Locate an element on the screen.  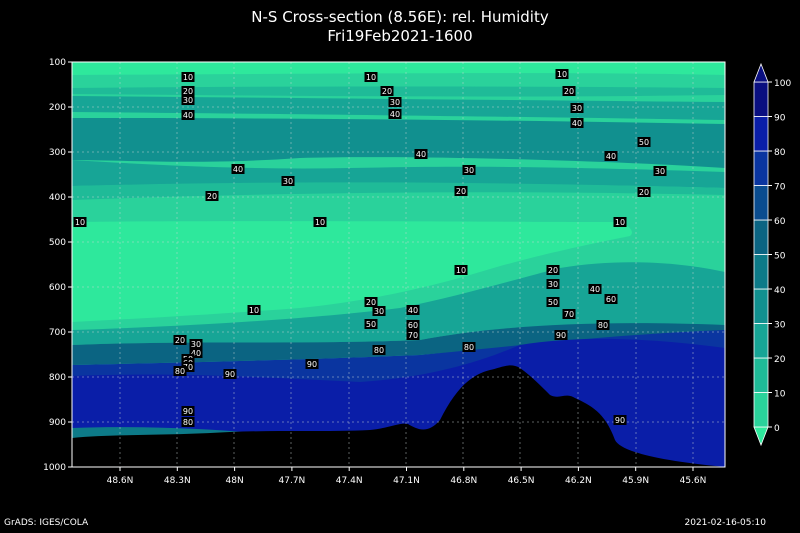
chart-subtitle: Fri19Feb2021-1600 is located at coordinates (400, 36).